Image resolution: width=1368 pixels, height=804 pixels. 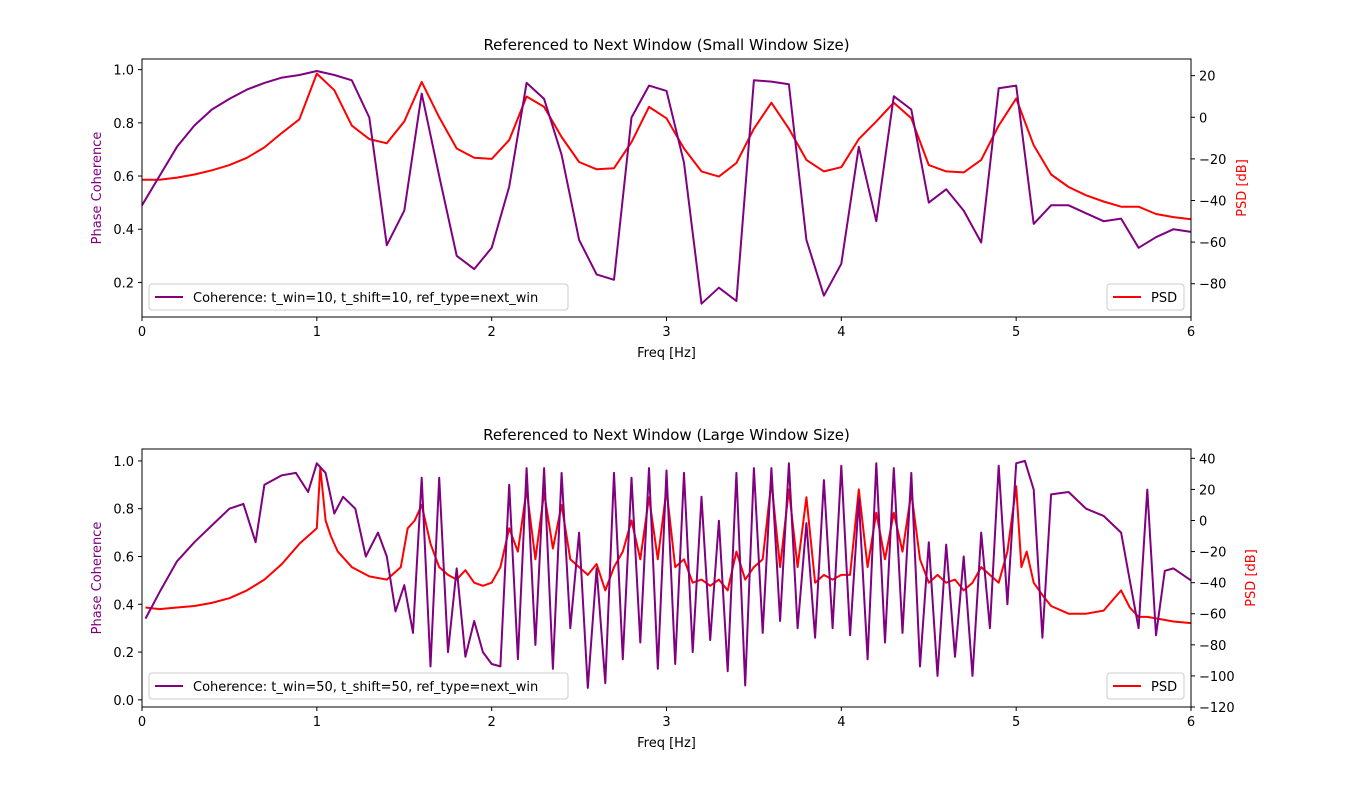 I want to click on subplot-top-legend-psd: PSD, so click(x=1145, y=297).